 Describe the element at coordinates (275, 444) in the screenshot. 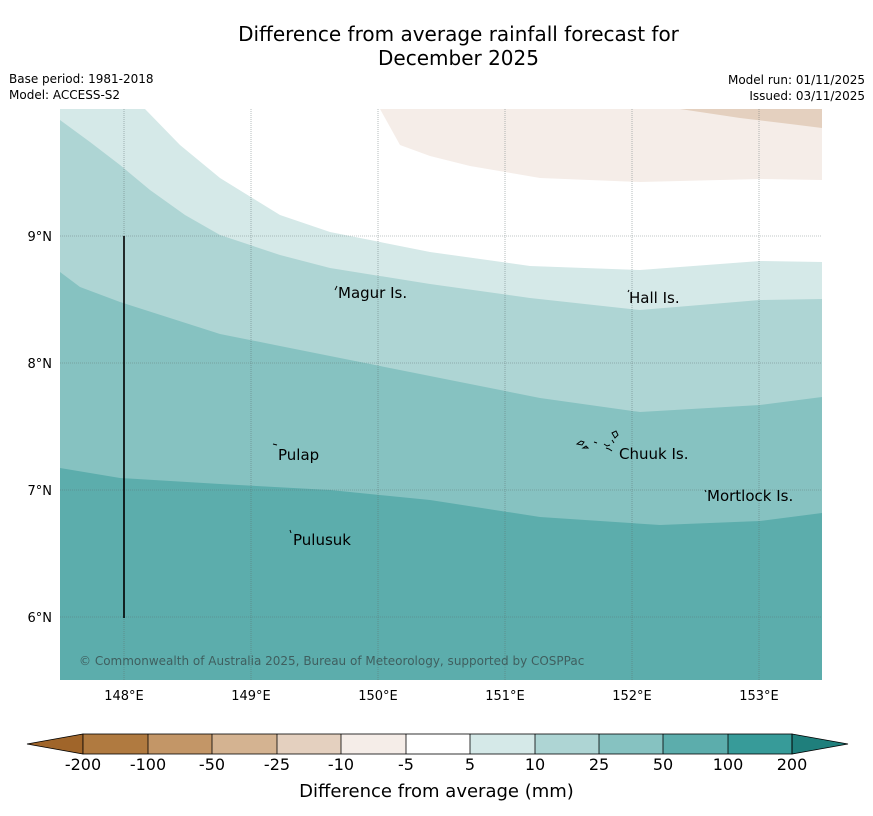

I see `pulap-island-shape` at that location.